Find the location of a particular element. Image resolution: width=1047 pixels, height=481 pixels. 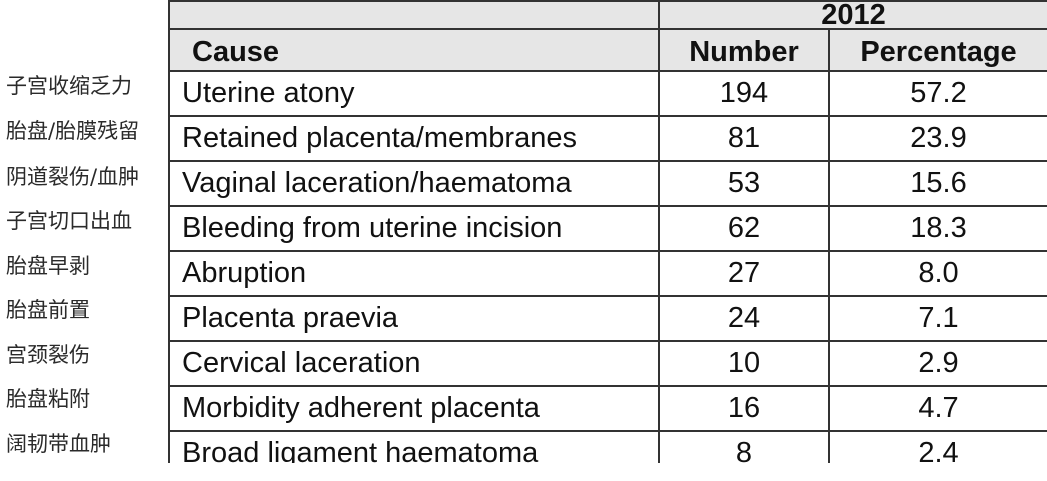

header-year: 2012 is located at coordinates (852, 15).